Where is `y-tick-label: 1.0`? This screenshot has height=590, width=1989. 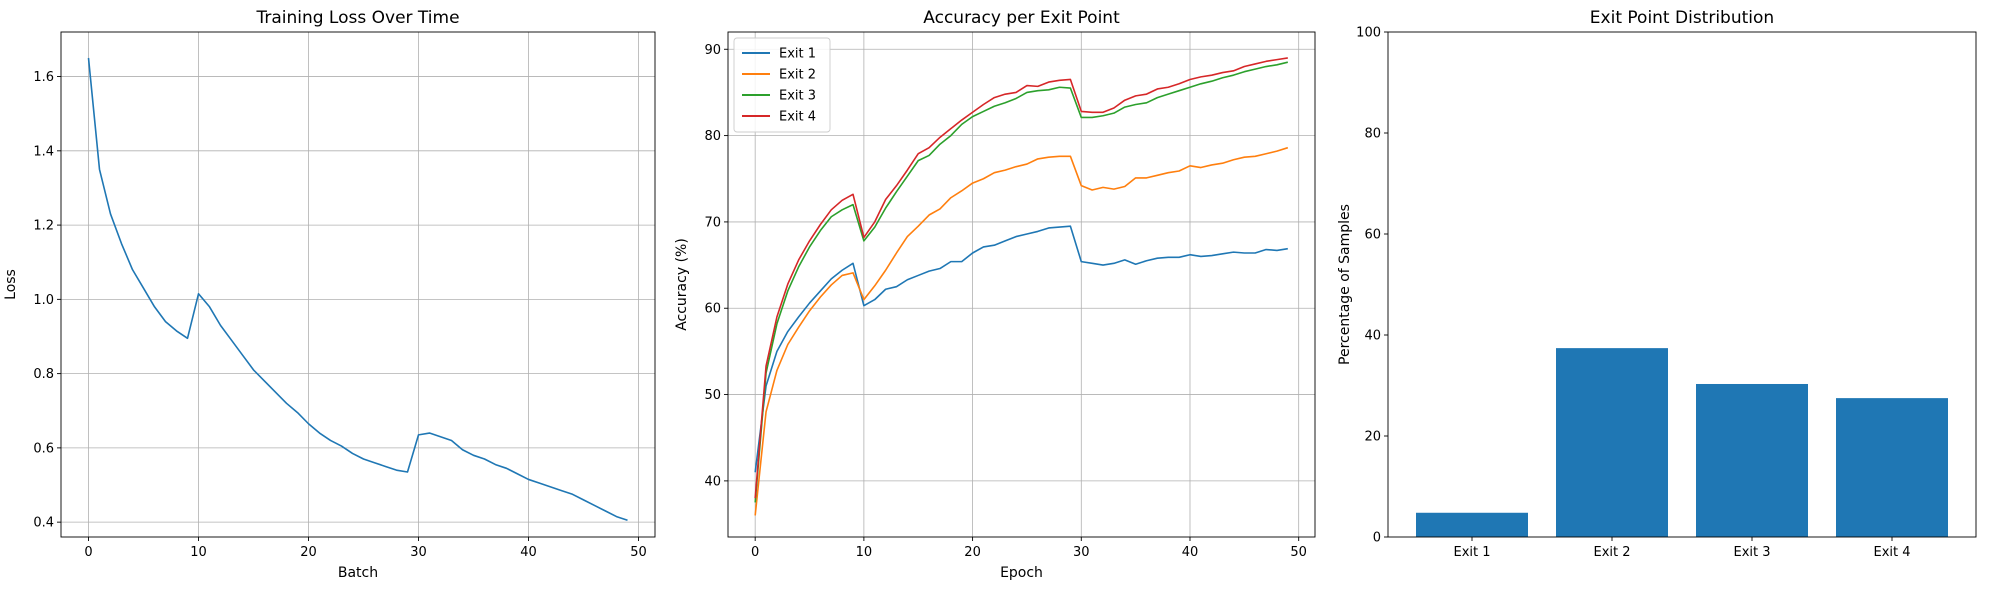
y-tick-label: 1.0 is located at coordinates (43, 300).